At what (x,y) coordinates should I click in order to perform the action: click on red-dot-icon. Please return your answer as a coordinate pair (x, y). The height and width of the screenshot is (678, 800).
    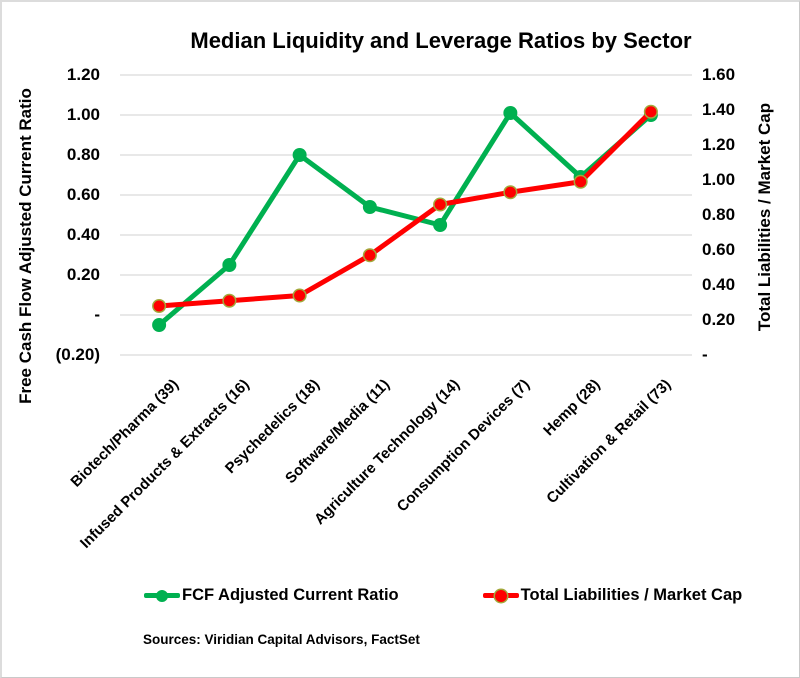
    Looking at the image, I should click on (500, 595).